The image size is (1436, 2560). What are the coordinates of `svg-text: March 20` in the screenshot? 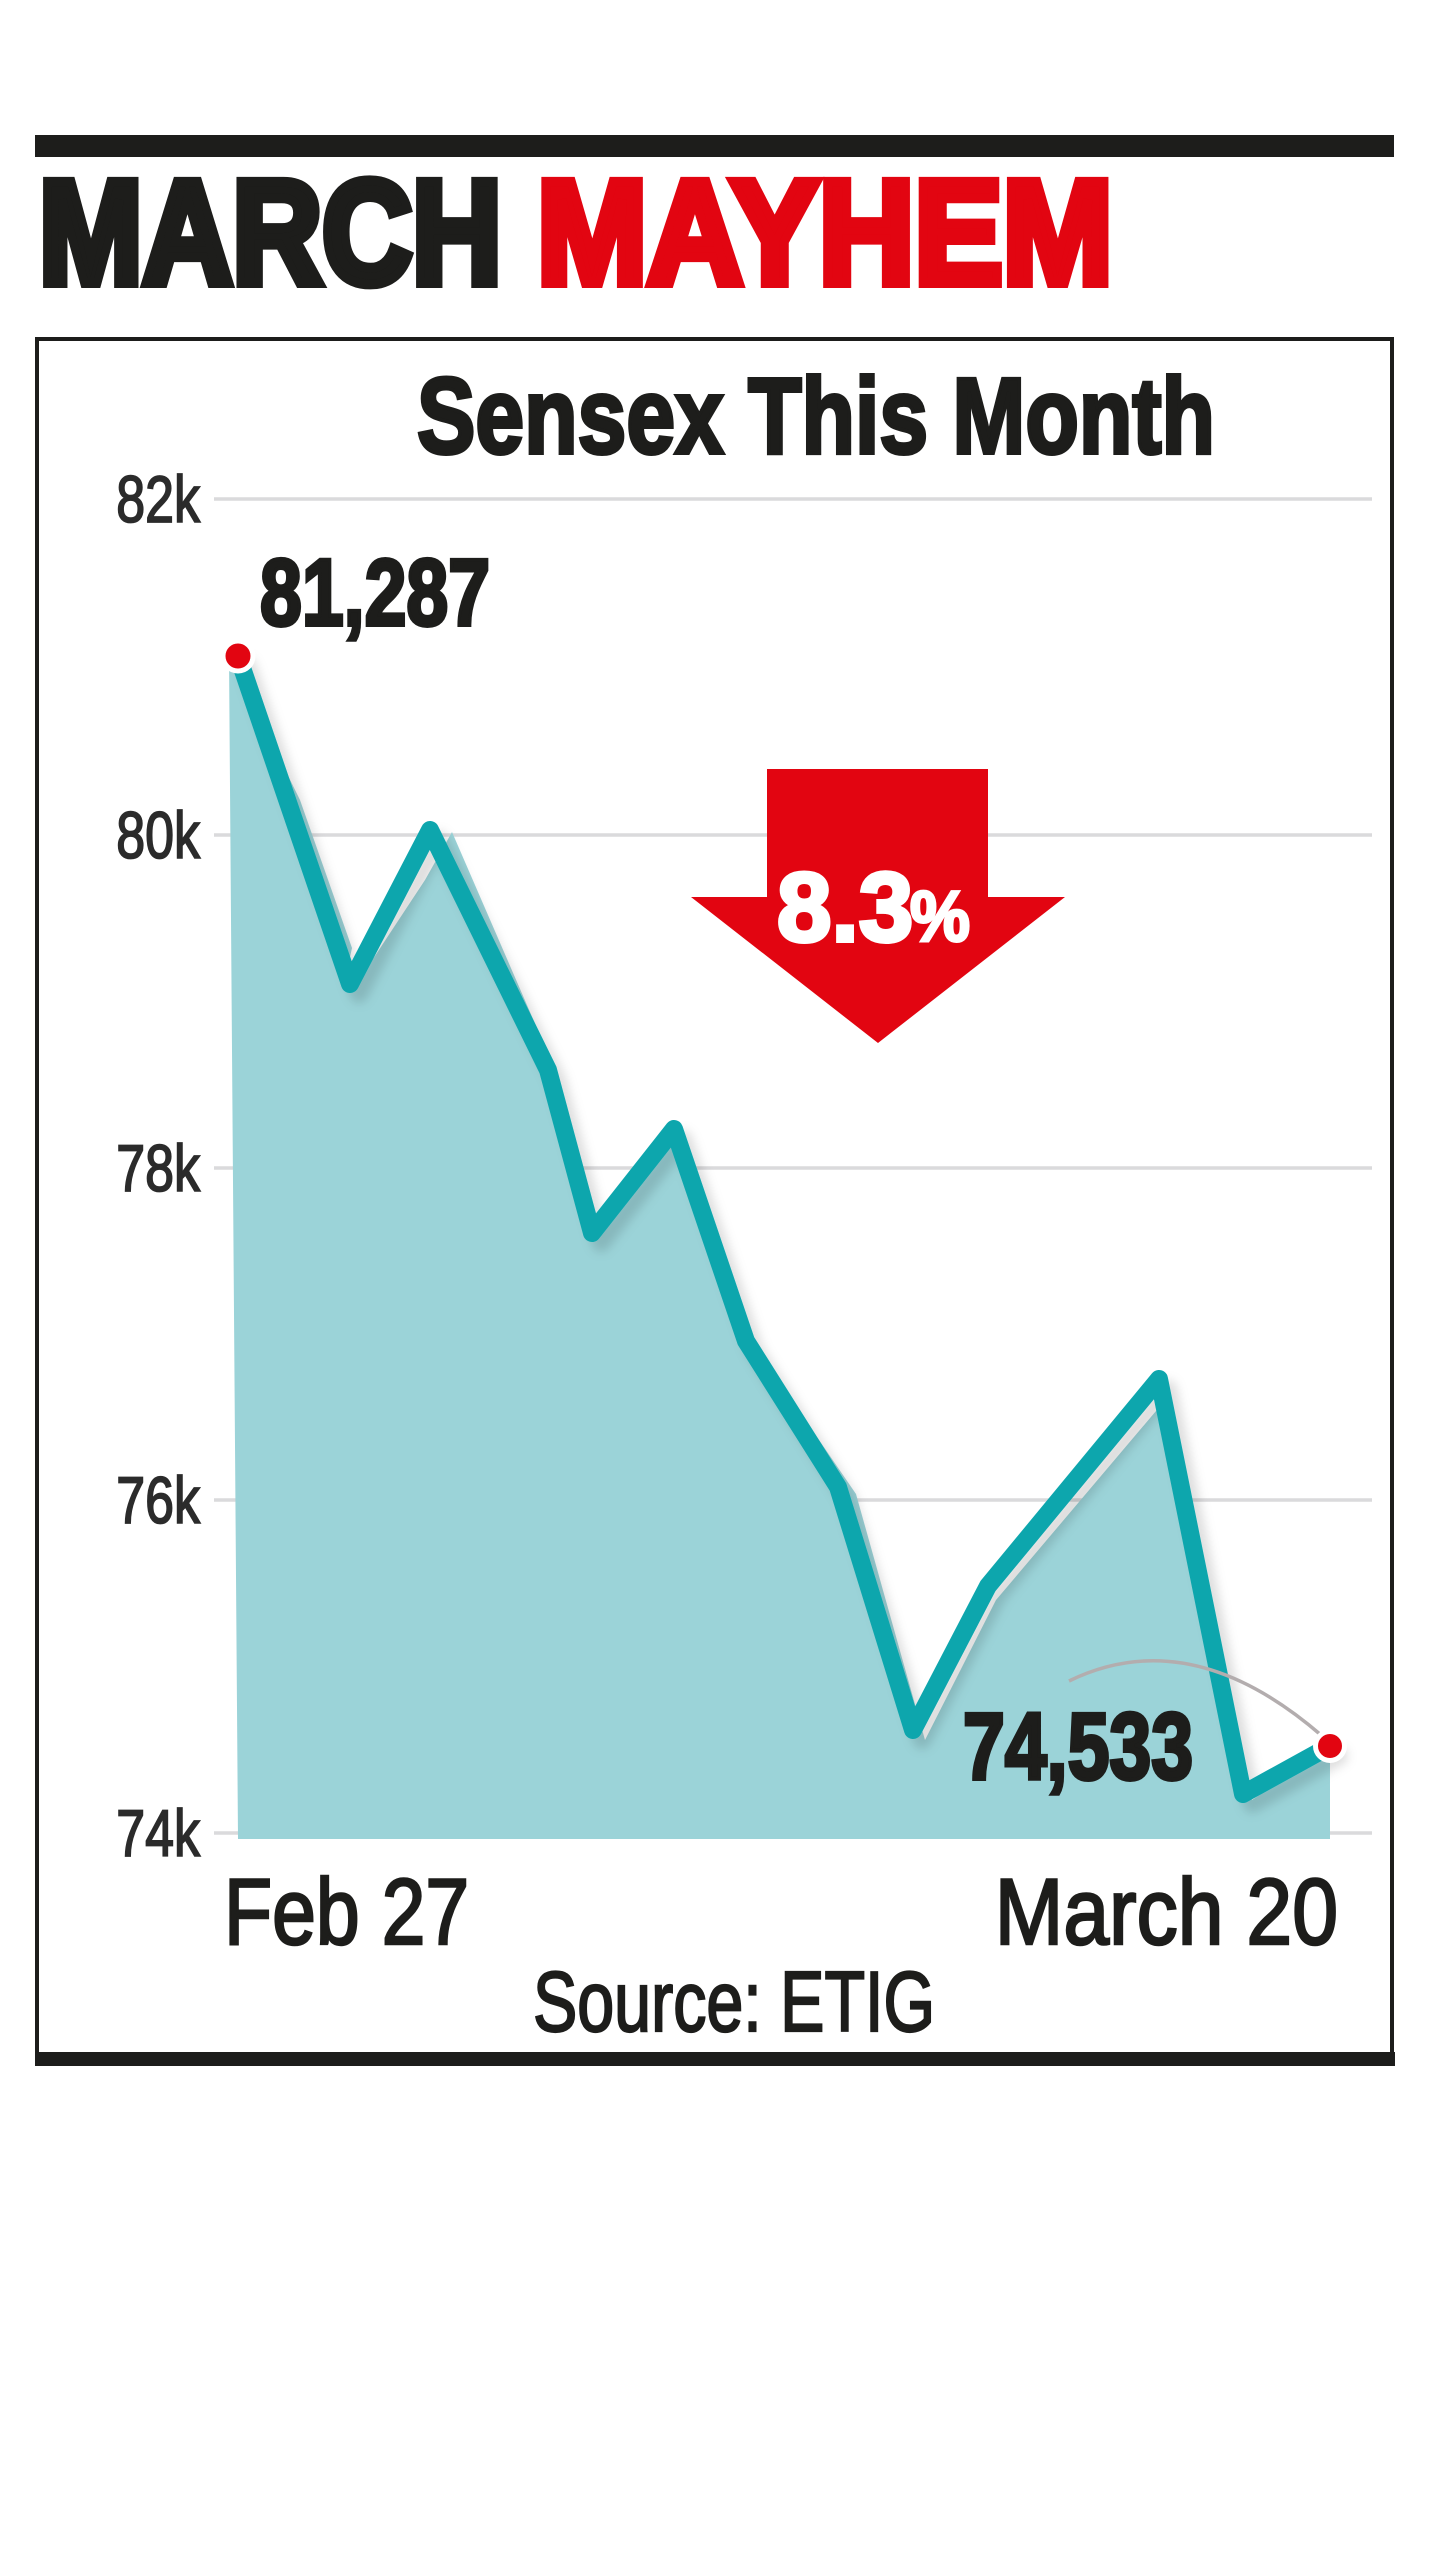 It's located at (1166, 1911).